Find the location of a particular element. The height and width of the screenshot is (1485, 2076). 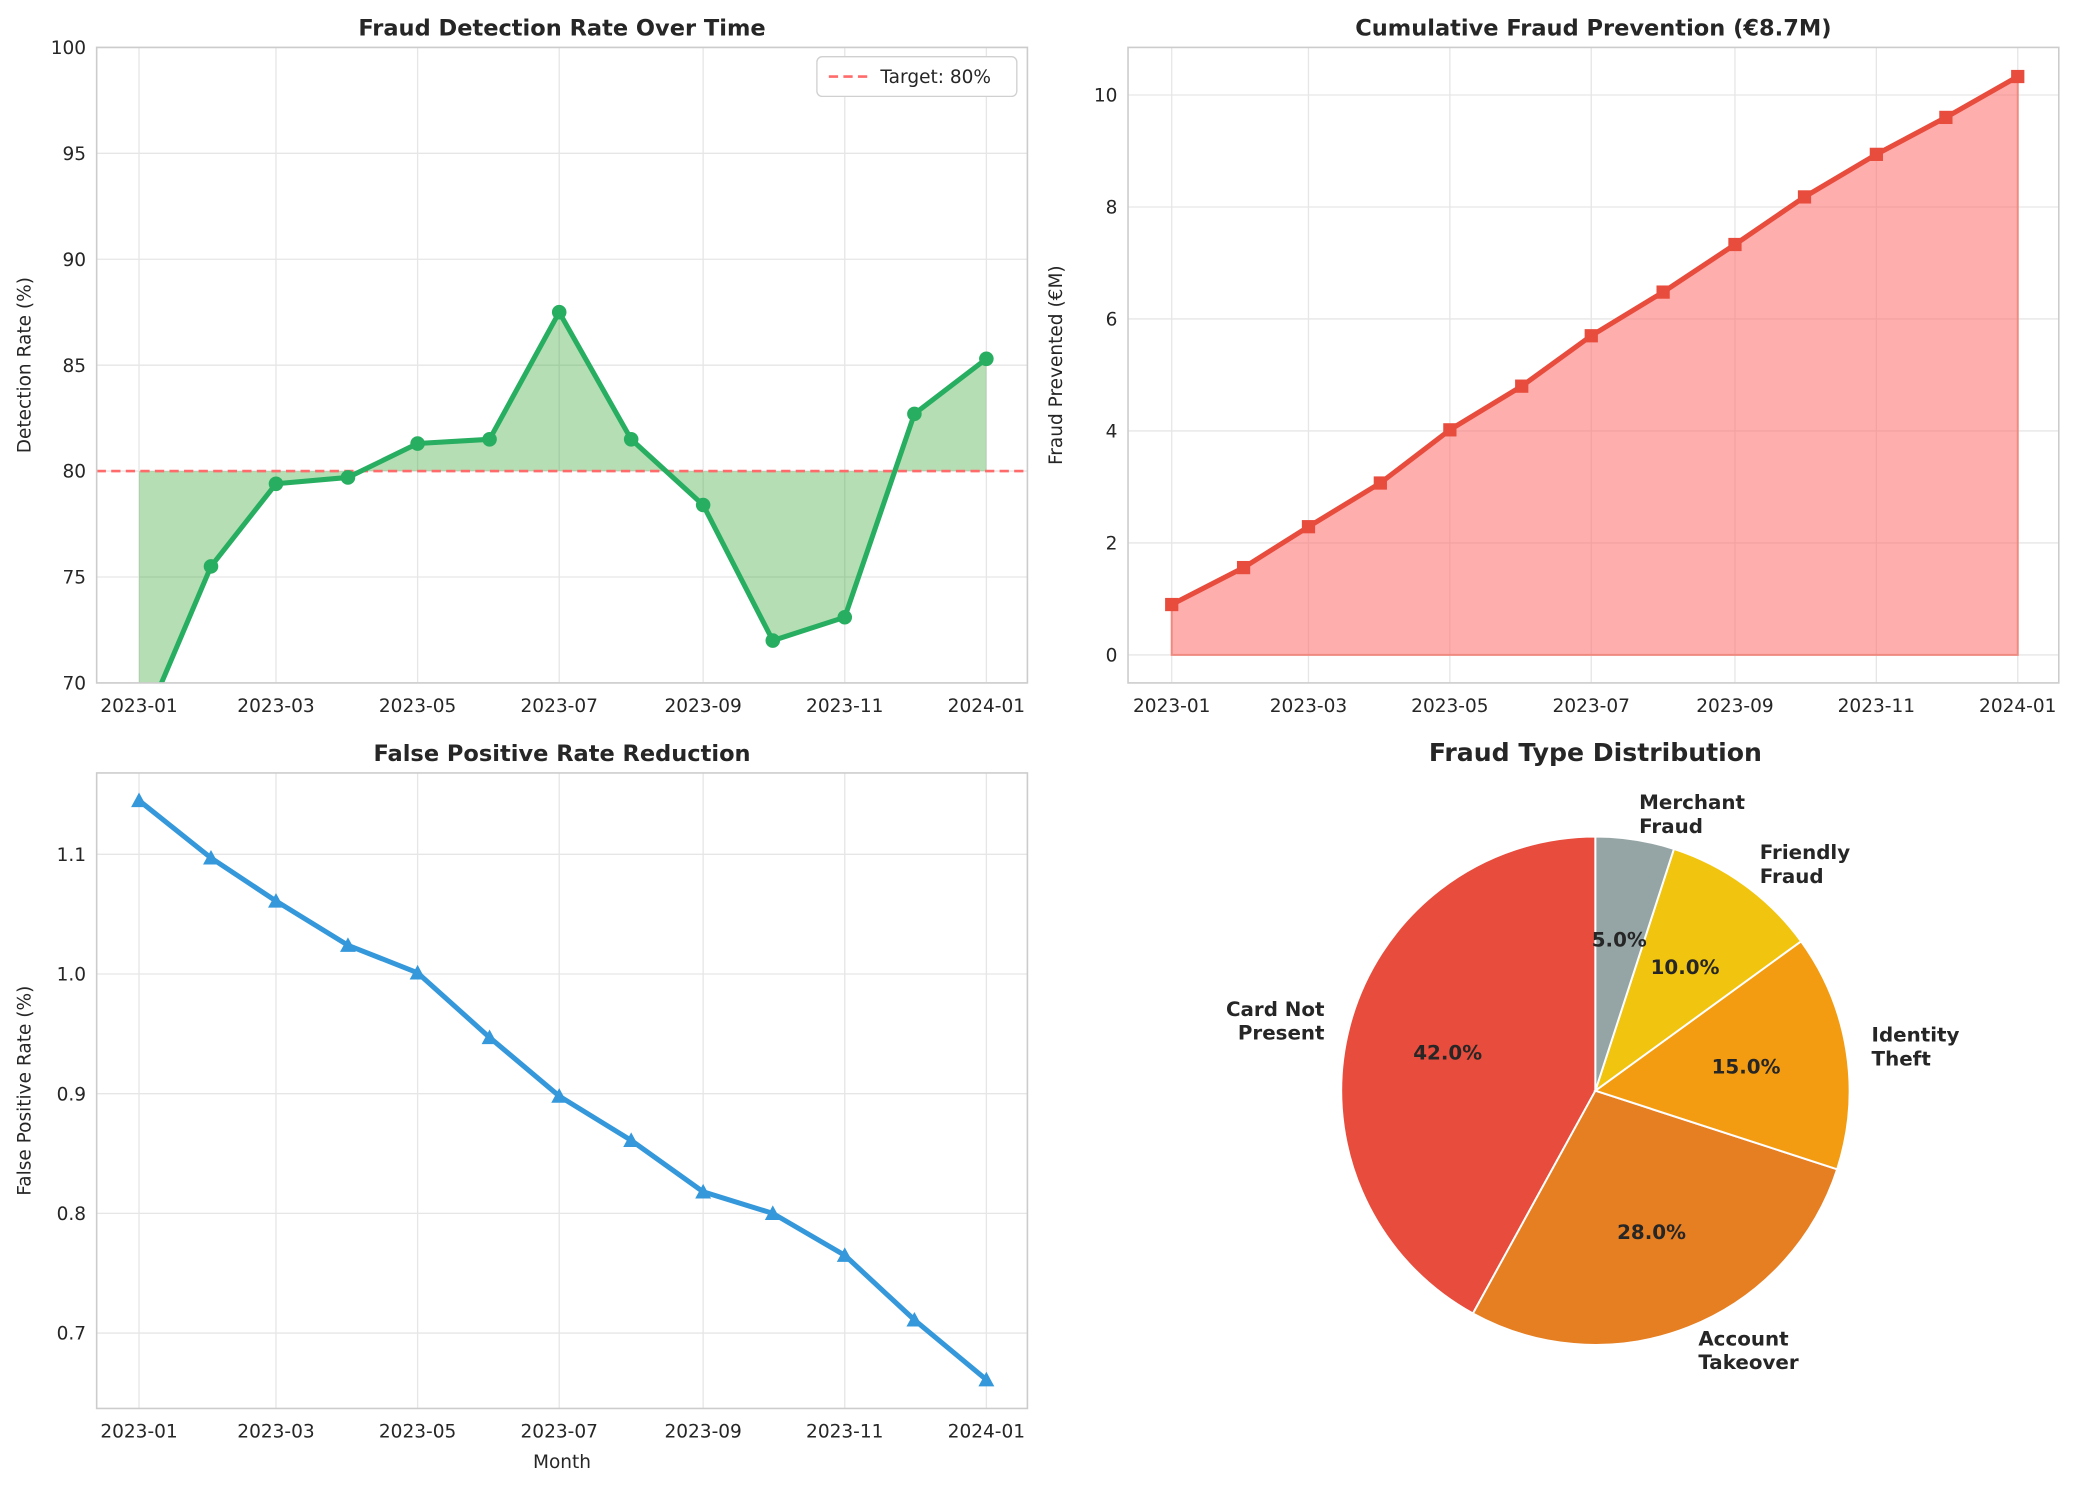

y-axis-label: False Positive Rate (%) is located at coordinates (24, 1091).